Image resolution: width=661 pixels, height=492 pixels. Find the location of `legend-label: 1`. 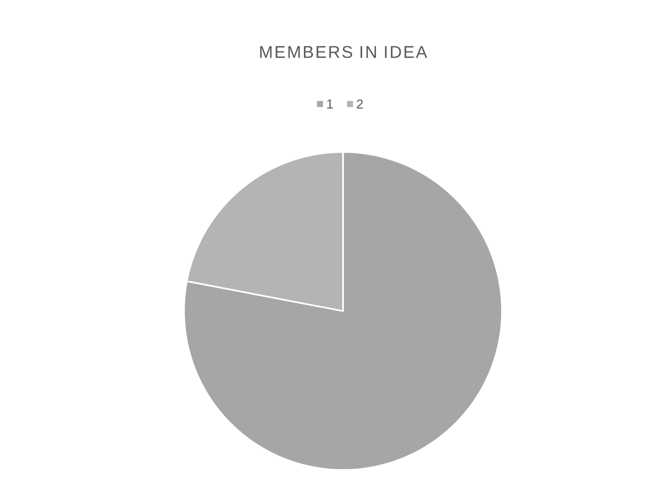

legend-label: 1 is located at coordinates (330, 104).